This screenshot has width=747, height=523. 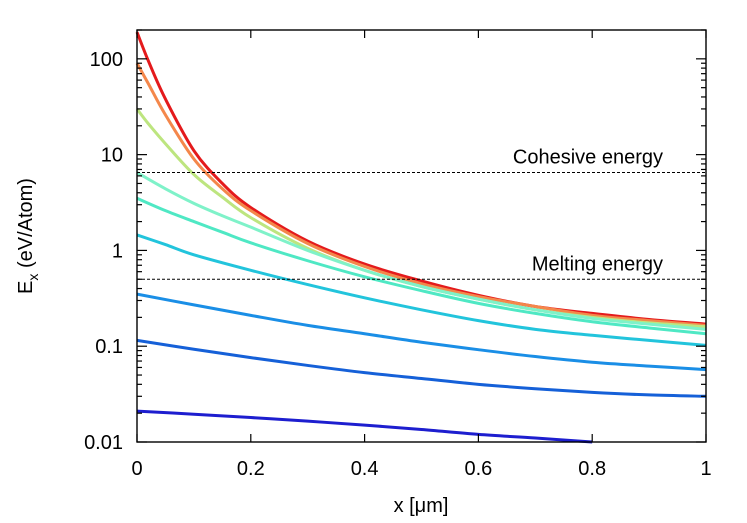 What do you see at coordinates (588, 158) in the screenshot?
I see `cohesive-energy-label: Cohesive energy` at bounding box center [588, 158].